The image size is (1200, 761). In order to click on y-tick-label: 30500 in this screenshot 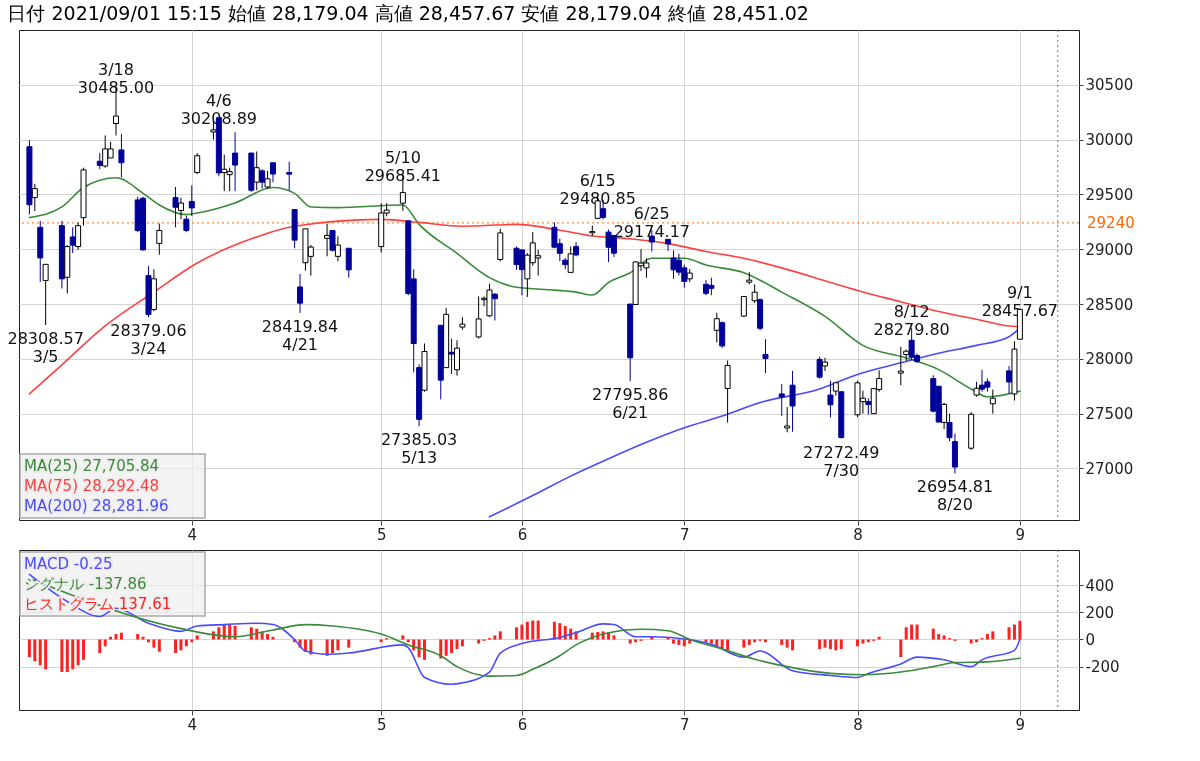, I will do `click(1109, 85)`.